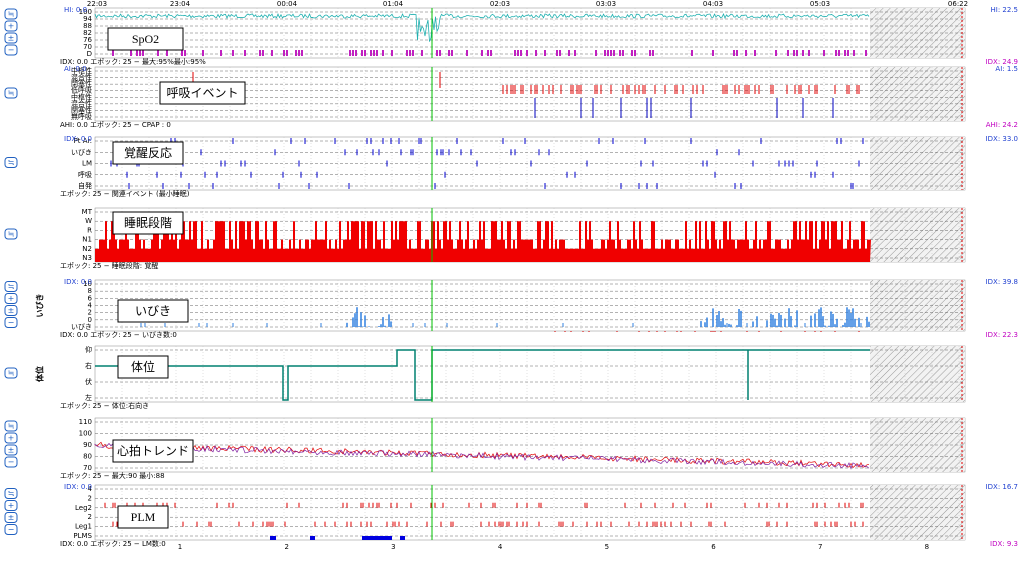  What do you see at coordinates (90, 298) in the screenshot?
I see `y-tick-label: 6` at bounding box center [90, 298].